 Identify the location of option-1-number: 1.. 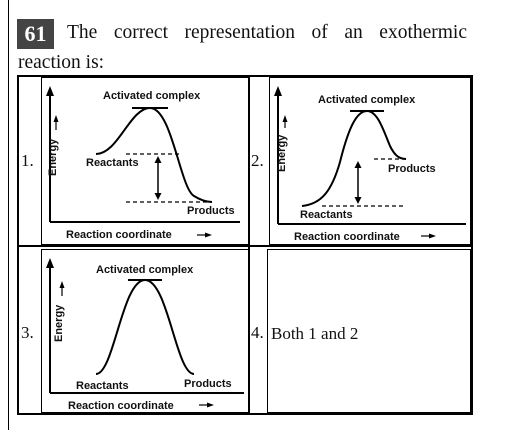
(27, 160).